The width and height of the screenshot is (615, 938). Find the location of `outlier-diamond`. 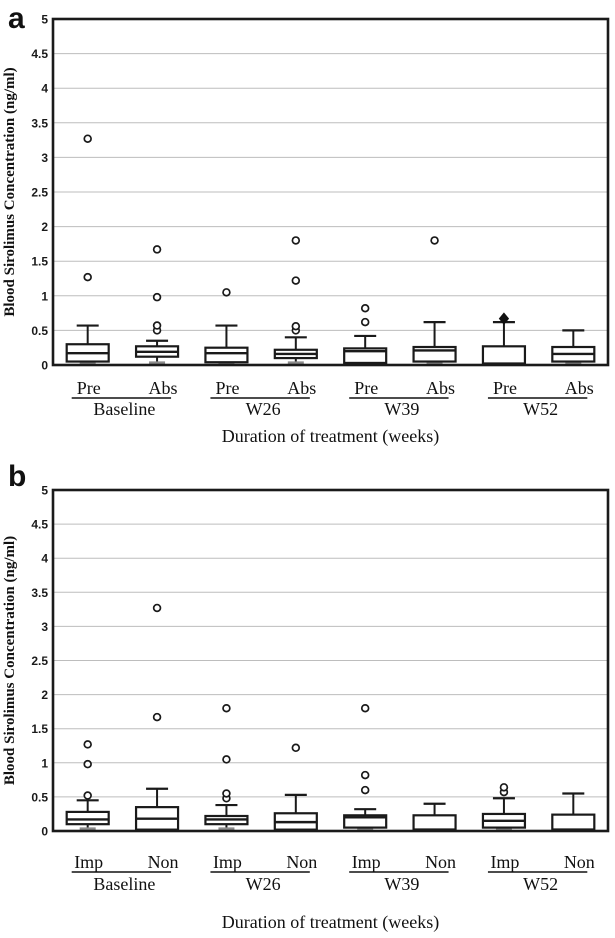

outlier-diamond is located at coordinates (504, 318).